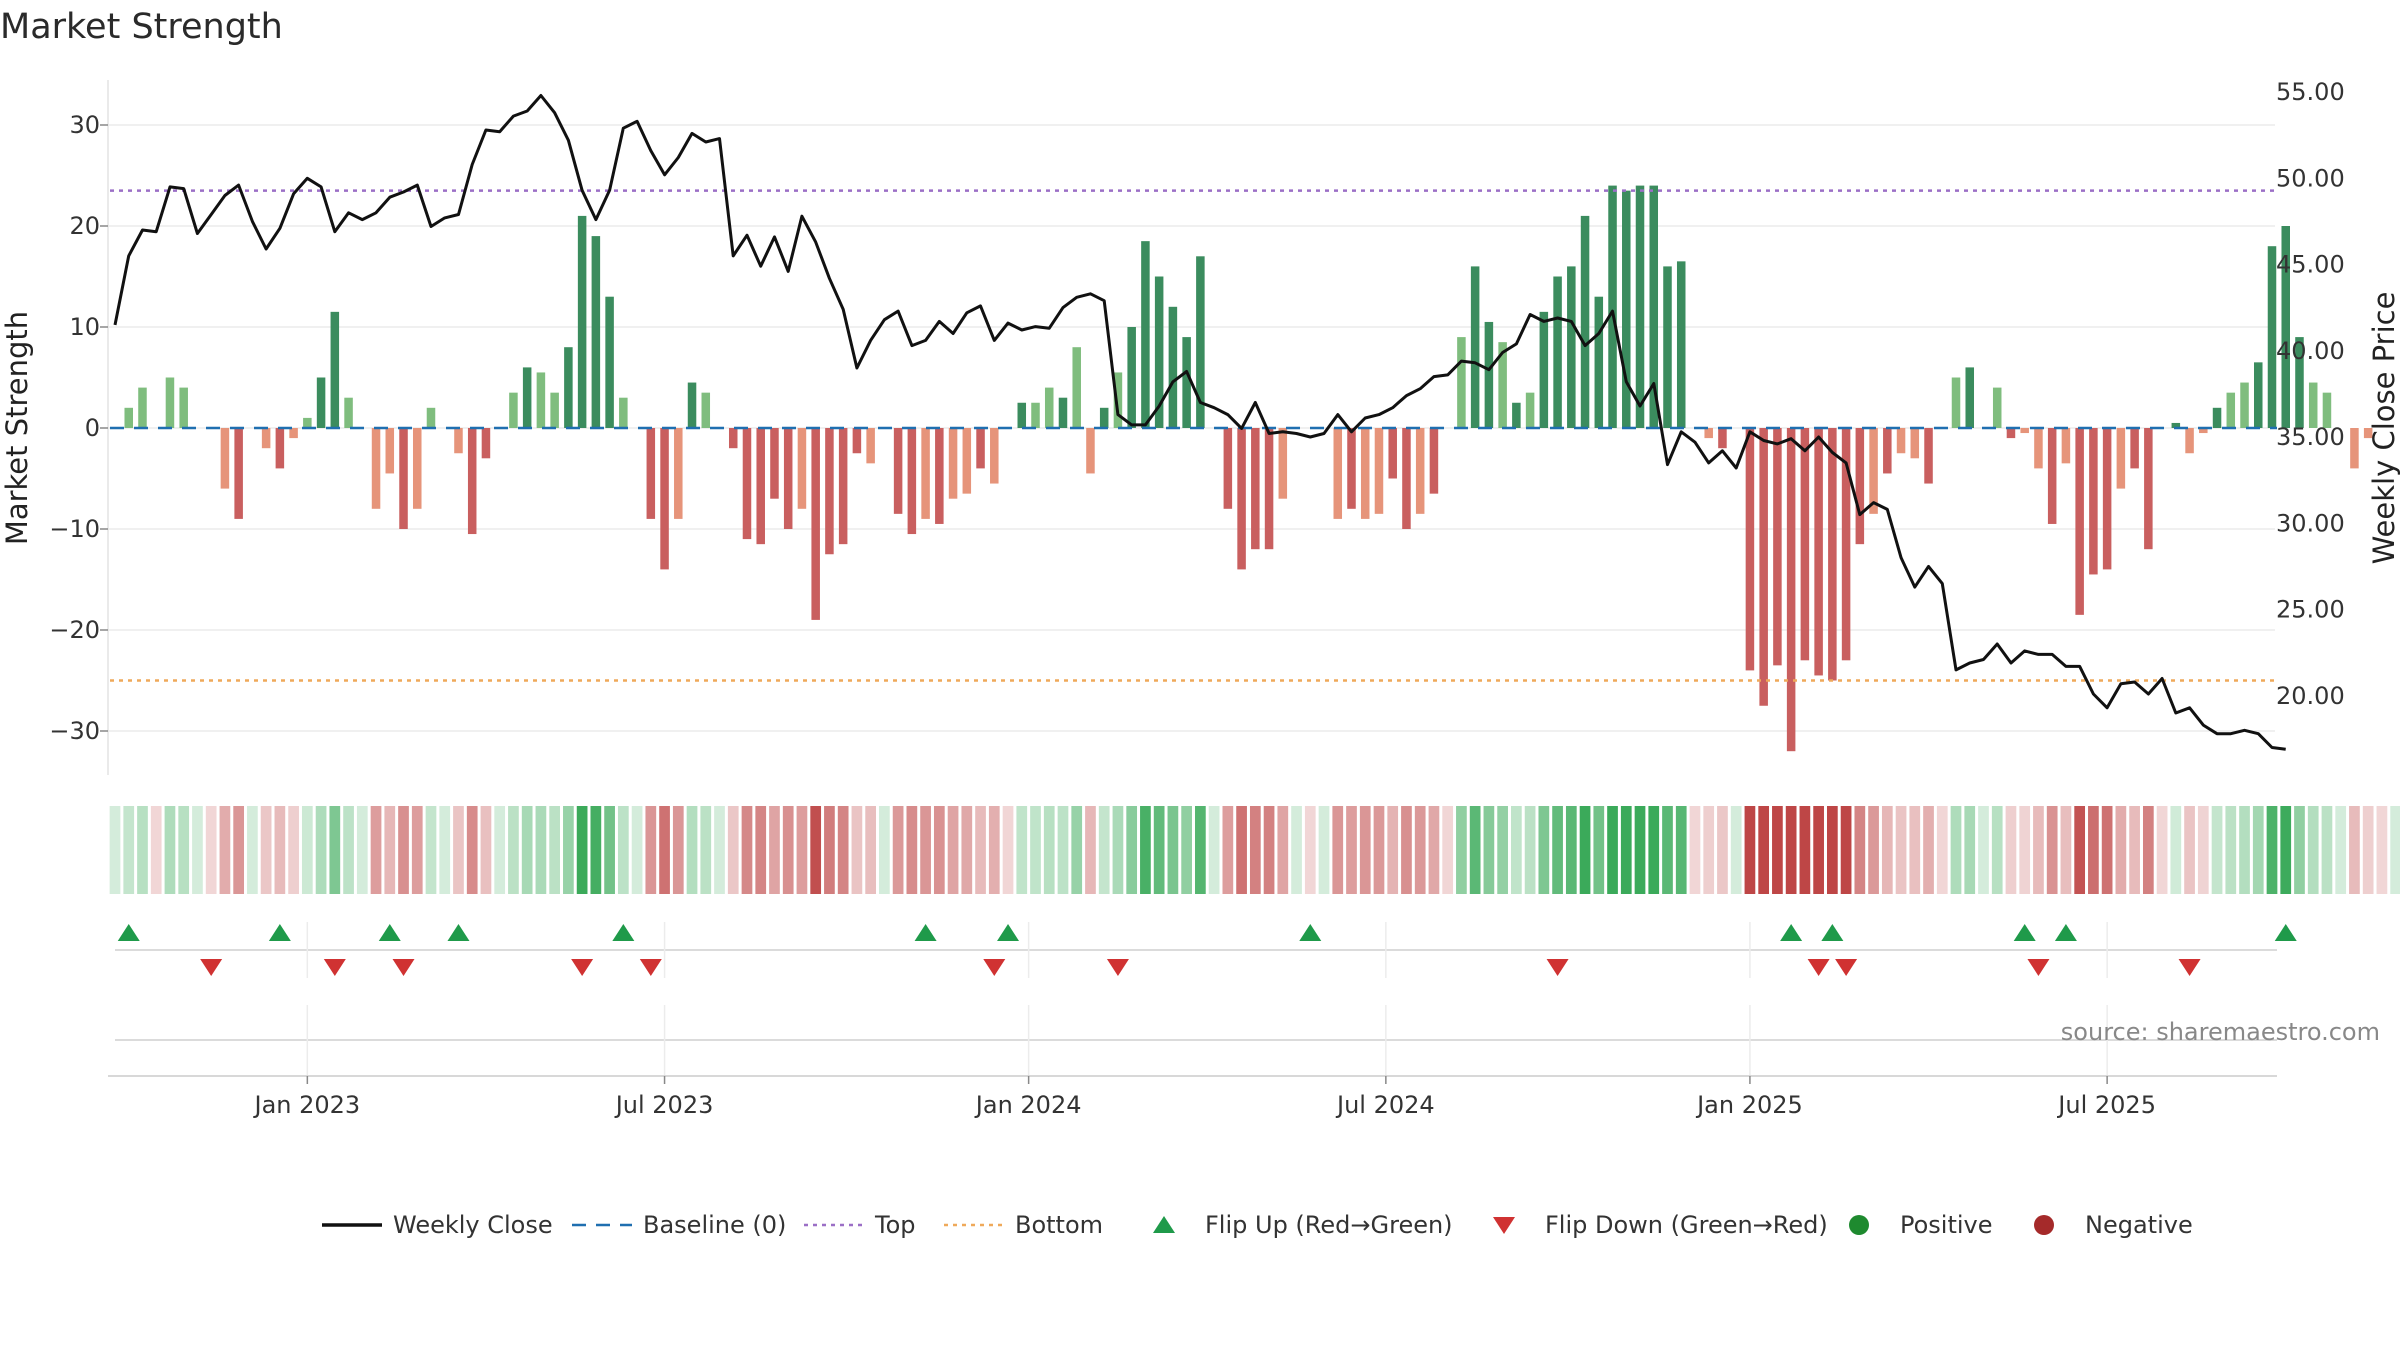 The width and height of the screenshot is (2400, 1350). I want to click on legend-item: Weekly Close, so click(437, 1225).